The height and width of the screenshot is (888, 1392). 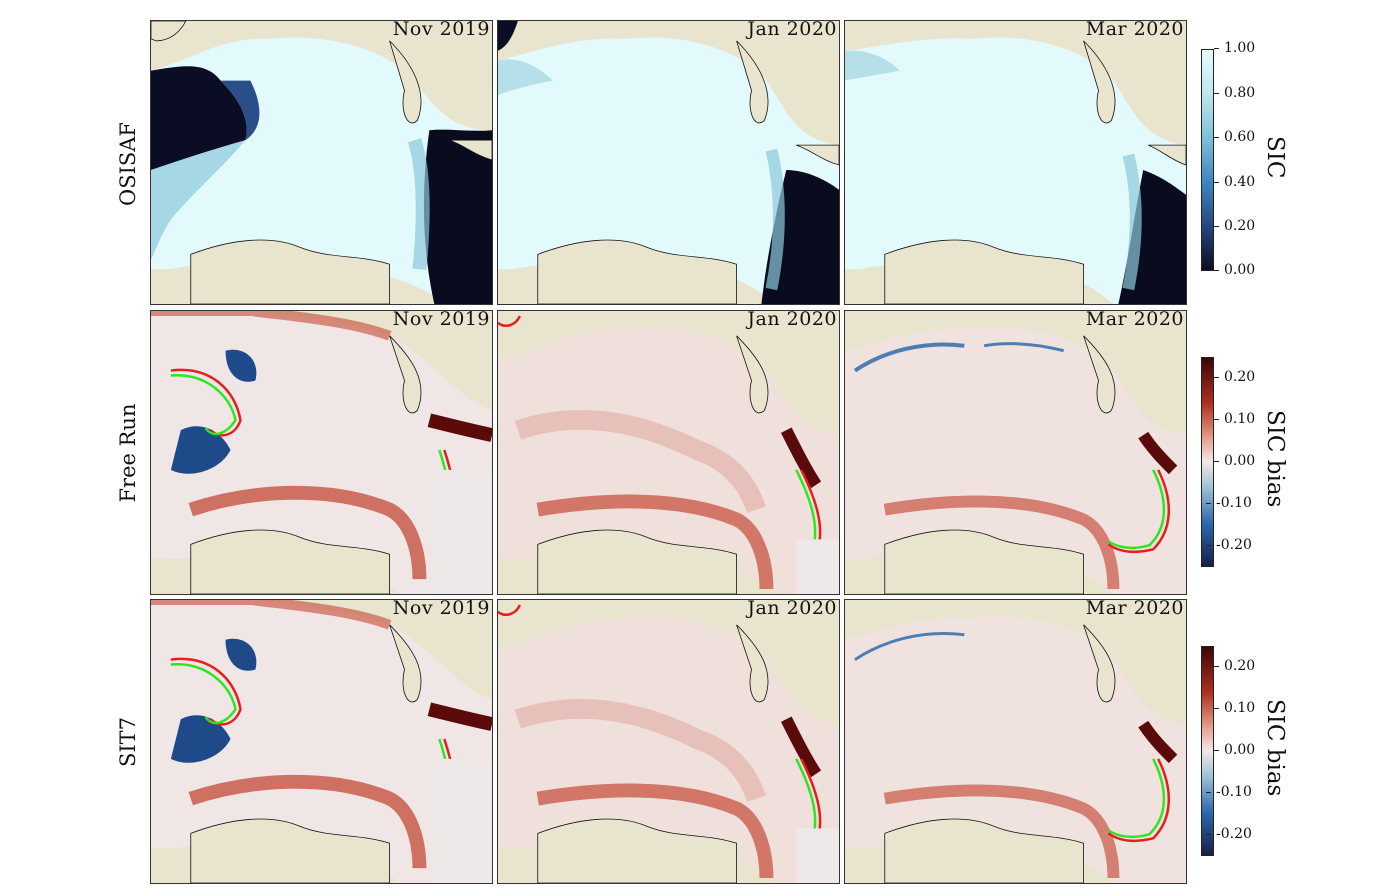 I want to click on map-panel-sit7-nov: Nov 2019, so click(x=321, y=741).